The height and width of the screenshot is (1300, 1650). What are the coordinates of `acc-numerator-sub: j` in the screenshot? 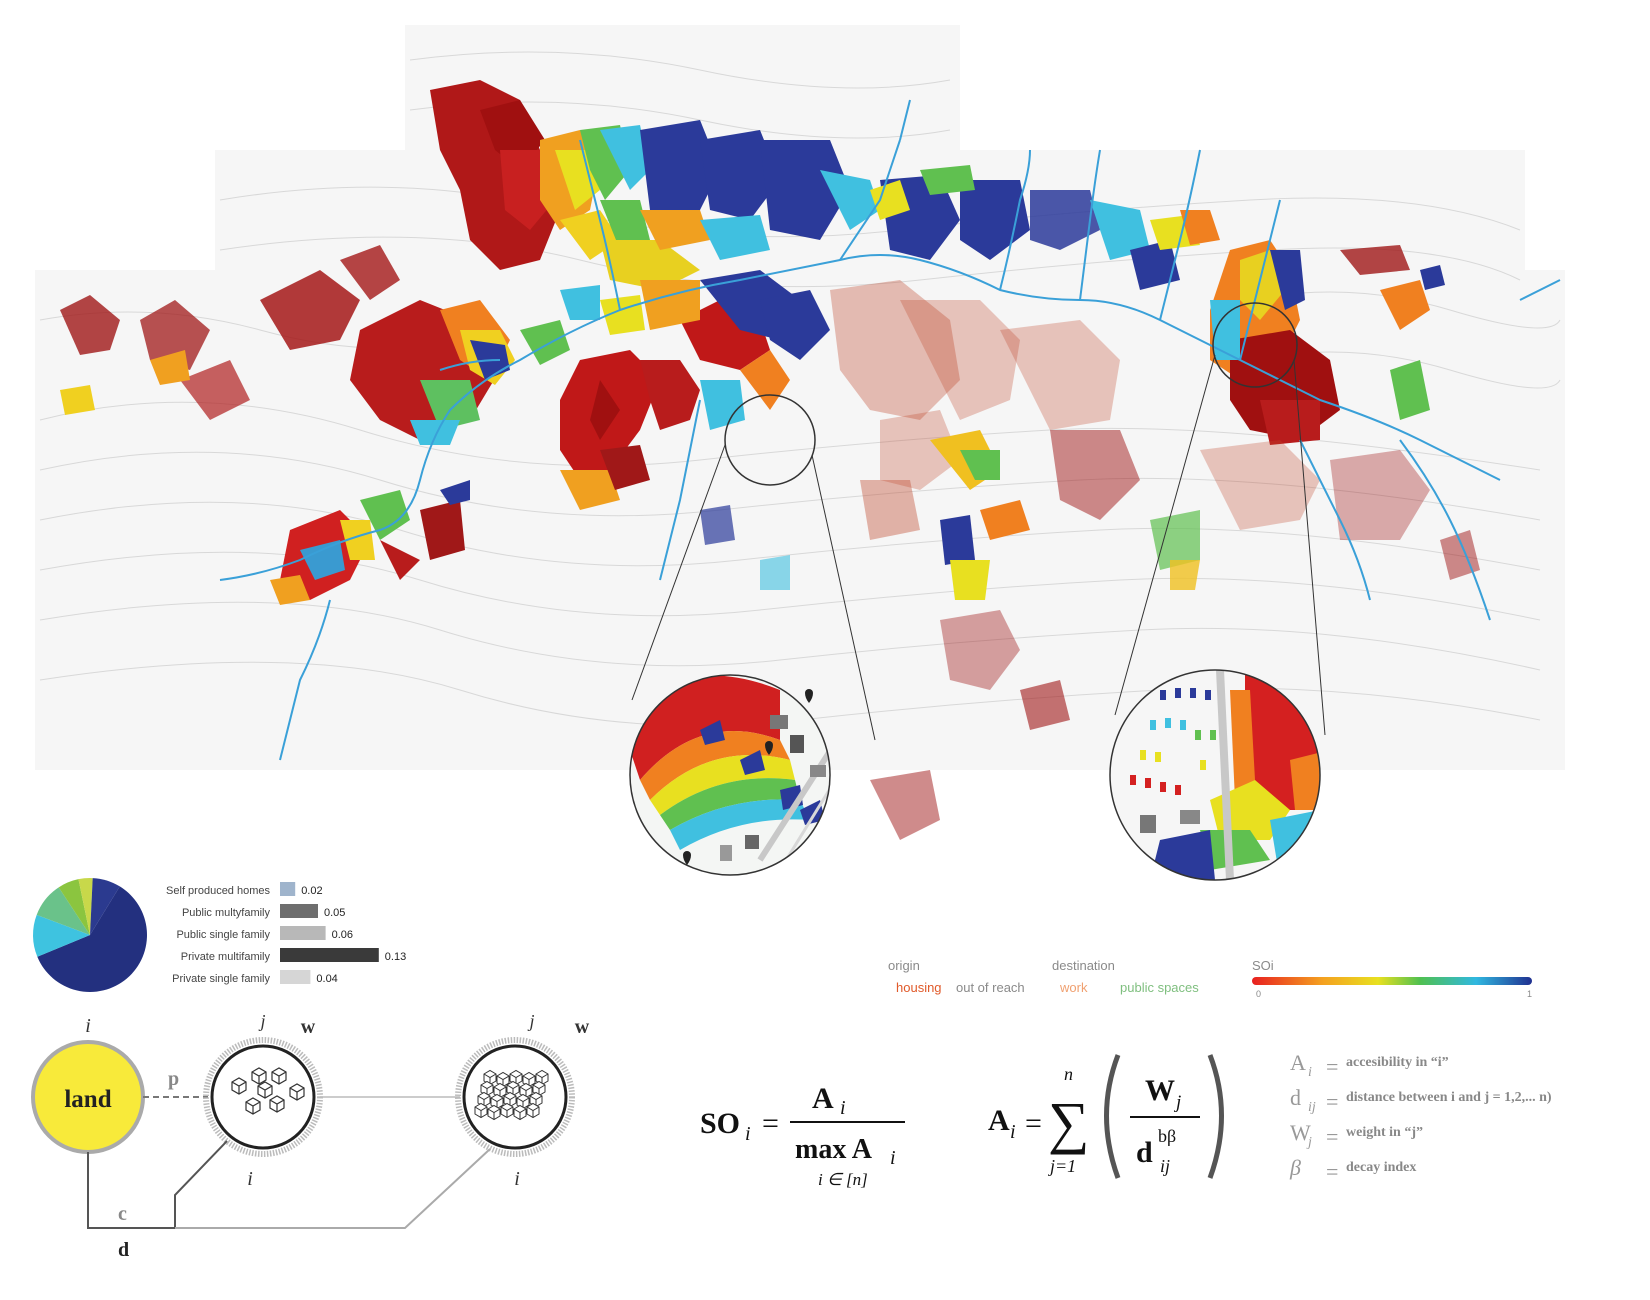 It's located at (1177, 1102).